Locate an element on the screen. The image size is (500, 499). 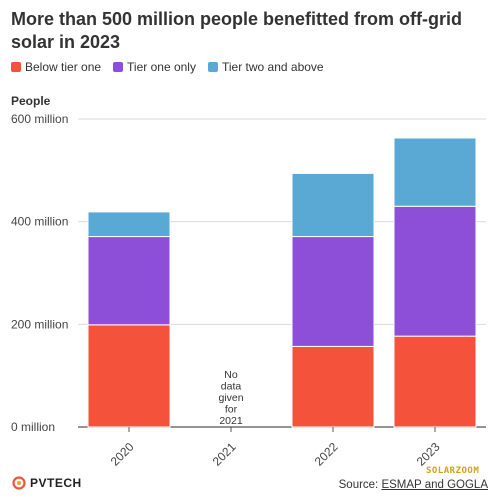
source-note: Source: ESMAP and GOGLA is located at coordinates (413, 485).